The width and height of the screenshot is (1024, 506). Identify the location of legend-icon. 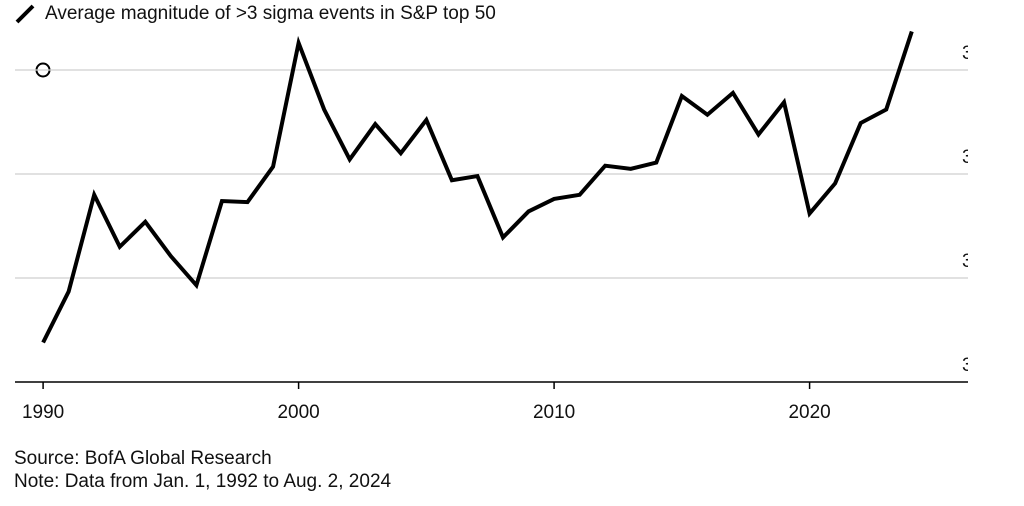
(25, 14).